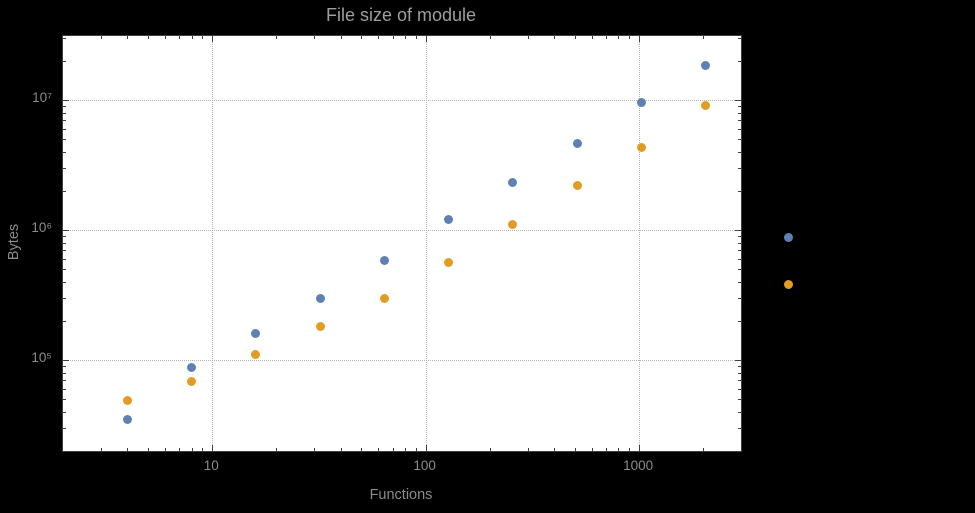 The height and width of the screenshot is (513, 975). What do you see at coordinates (638, 465) in the screenshot?
I see `x-tick-label: 1000` at bounding box center [638, 465].